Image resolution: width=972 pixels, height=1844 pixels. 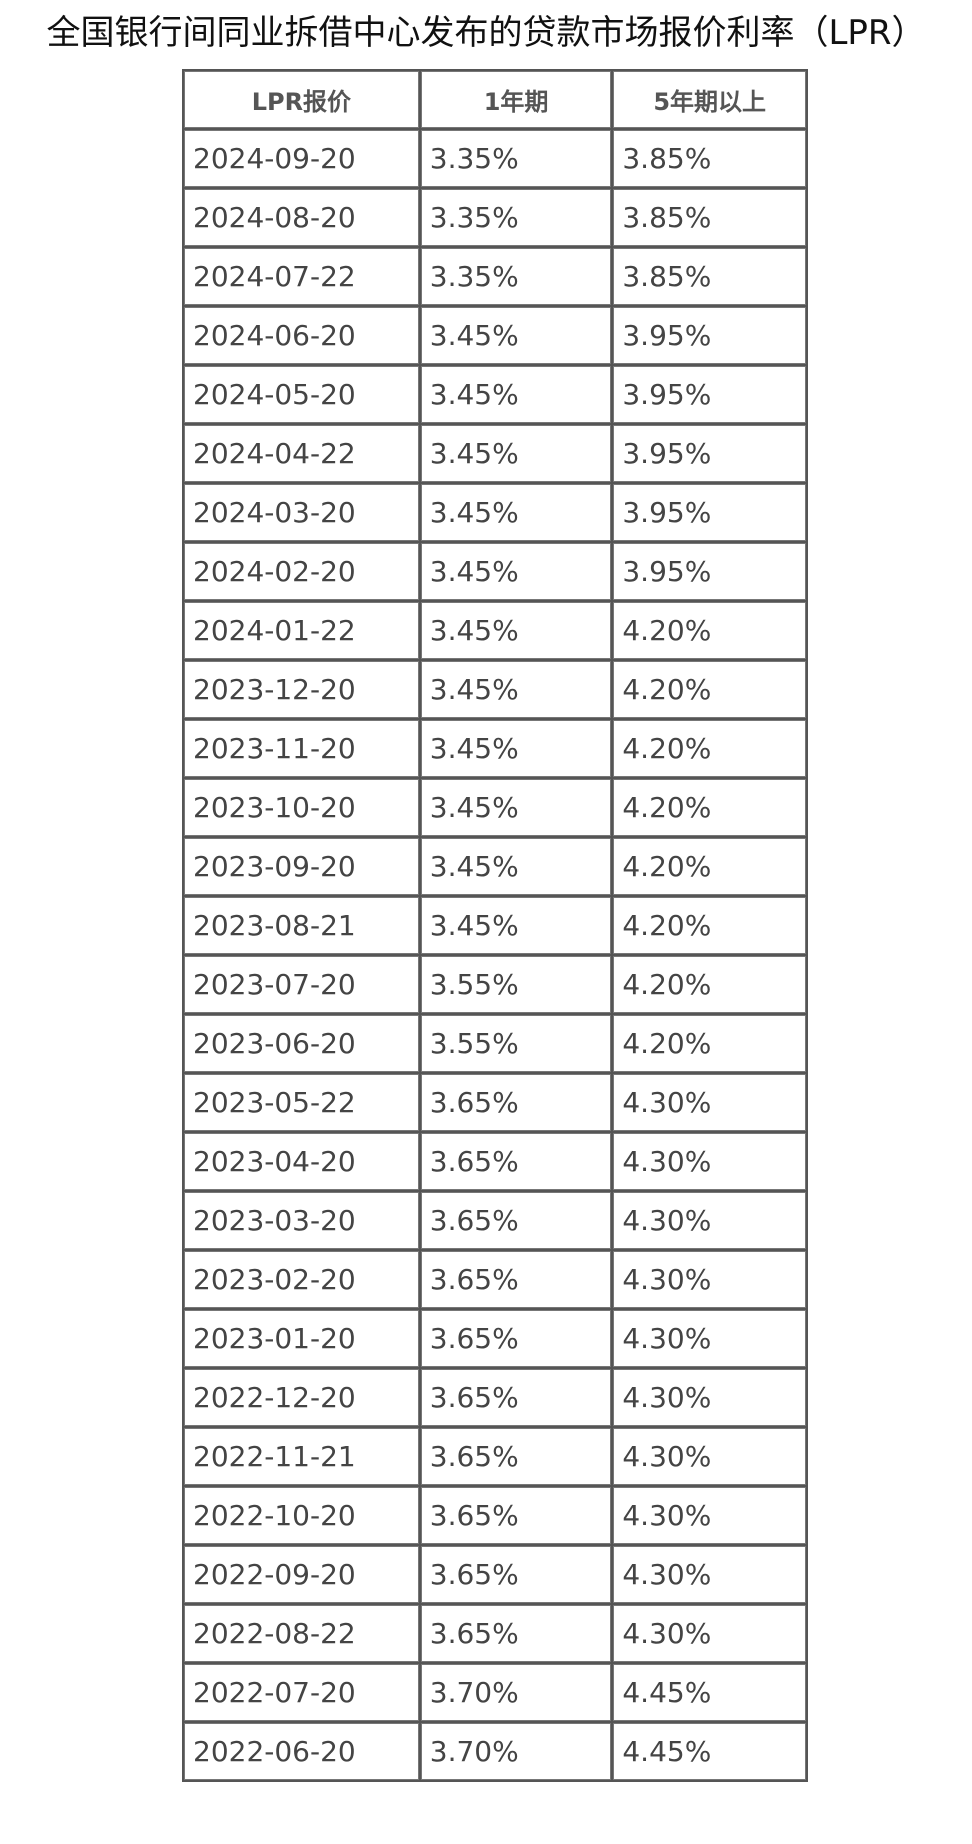 I want to click on cell-date: 2023-01-20, so click(x=301, y=1338).